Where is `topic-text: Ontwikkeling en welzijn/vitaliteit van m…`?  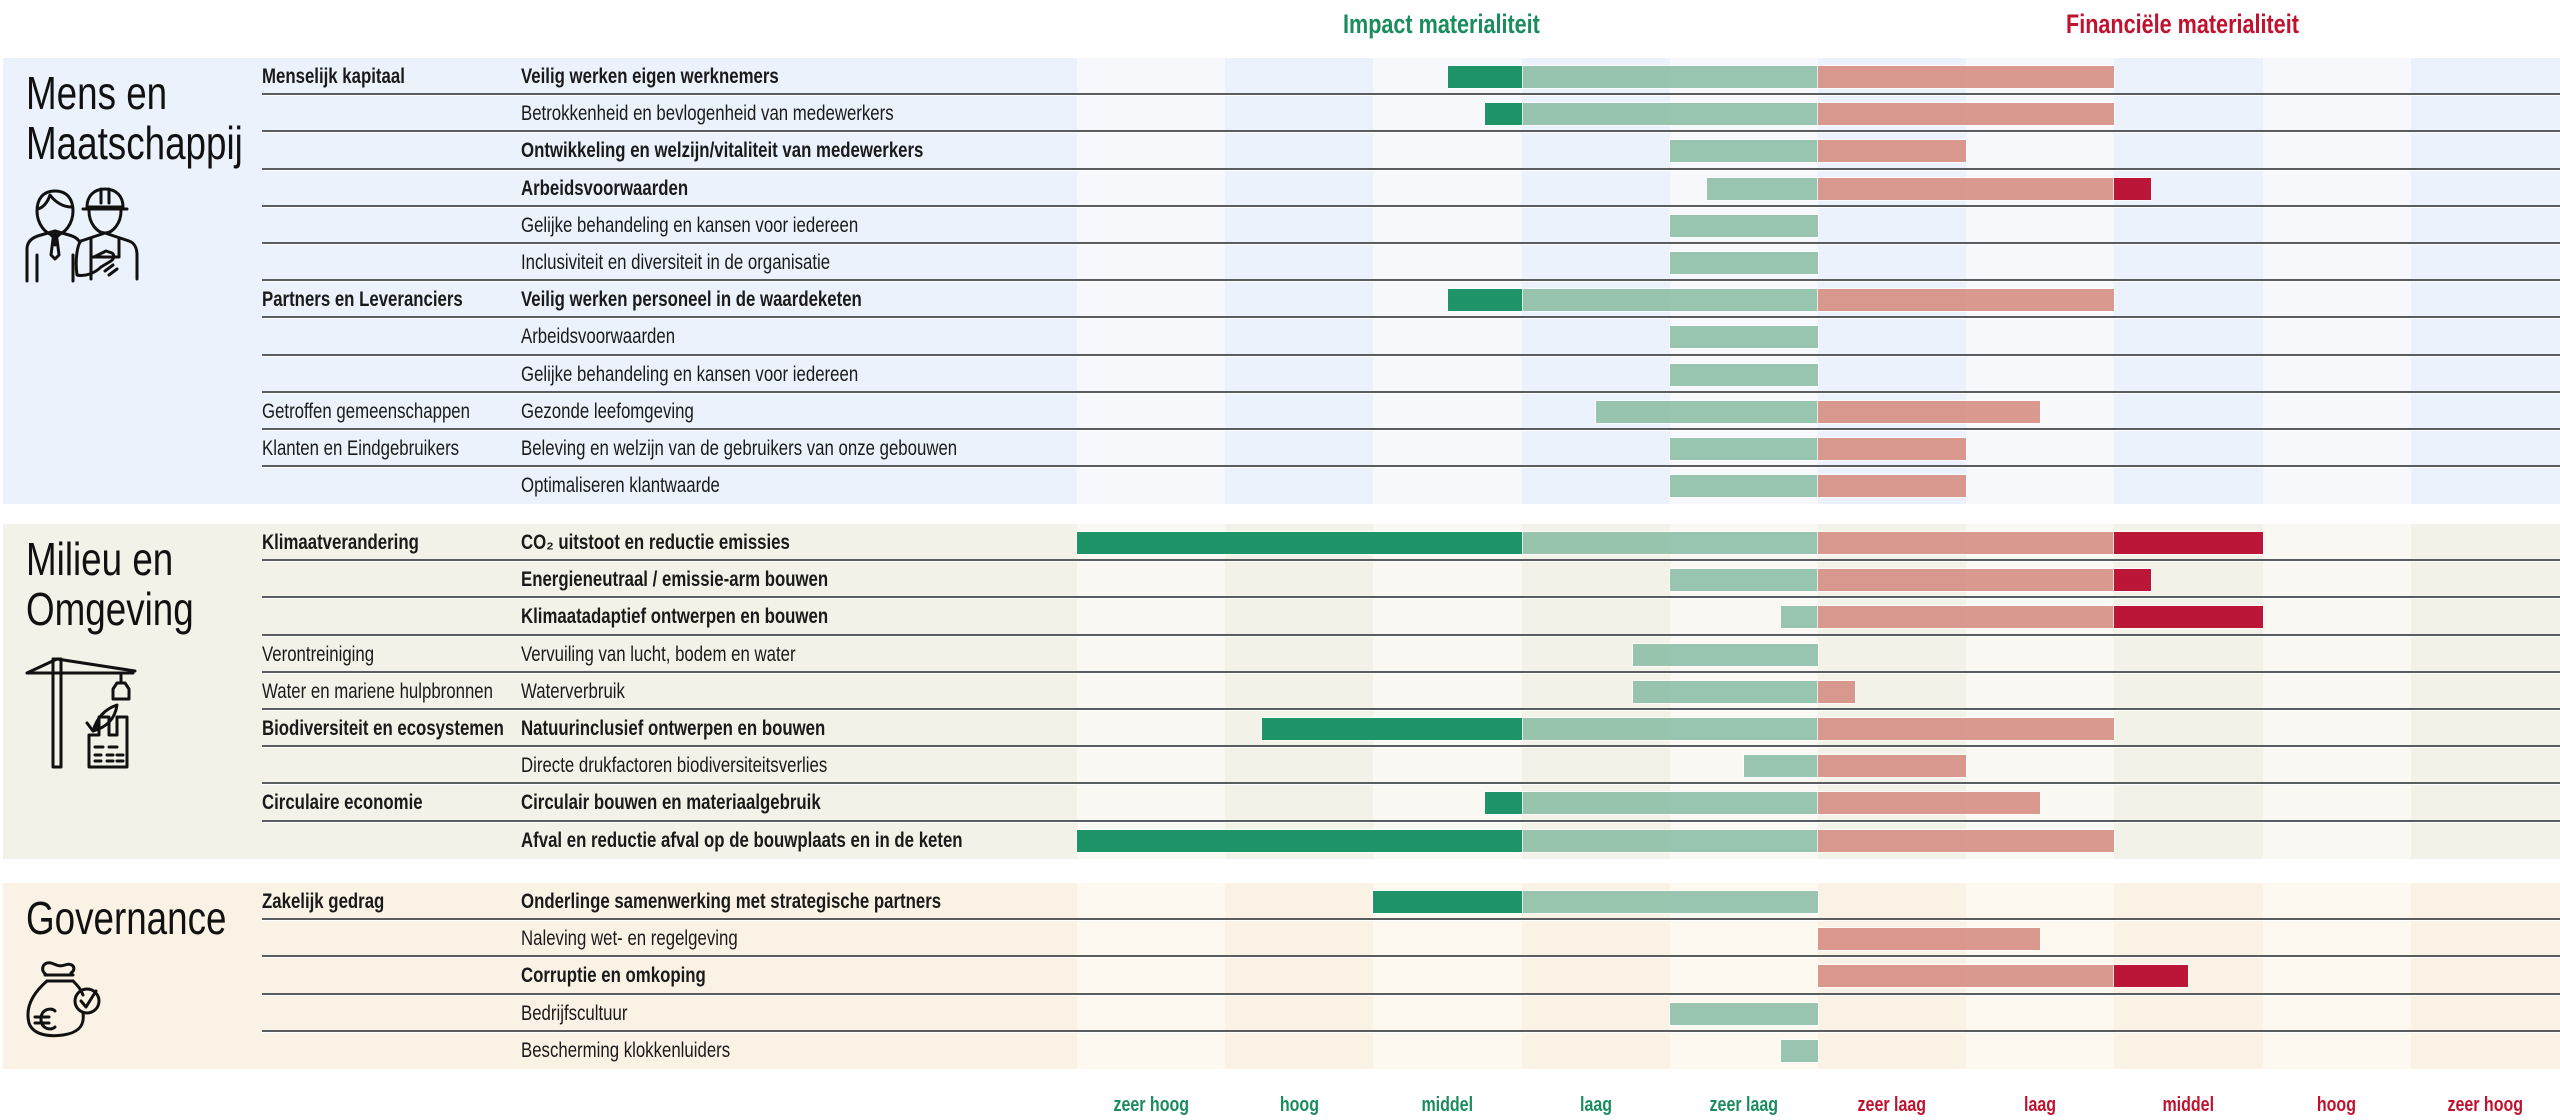 topic-text: Ontwikkeling en welzijn/vitaliteit van m… is located at coordinates (722, 151).